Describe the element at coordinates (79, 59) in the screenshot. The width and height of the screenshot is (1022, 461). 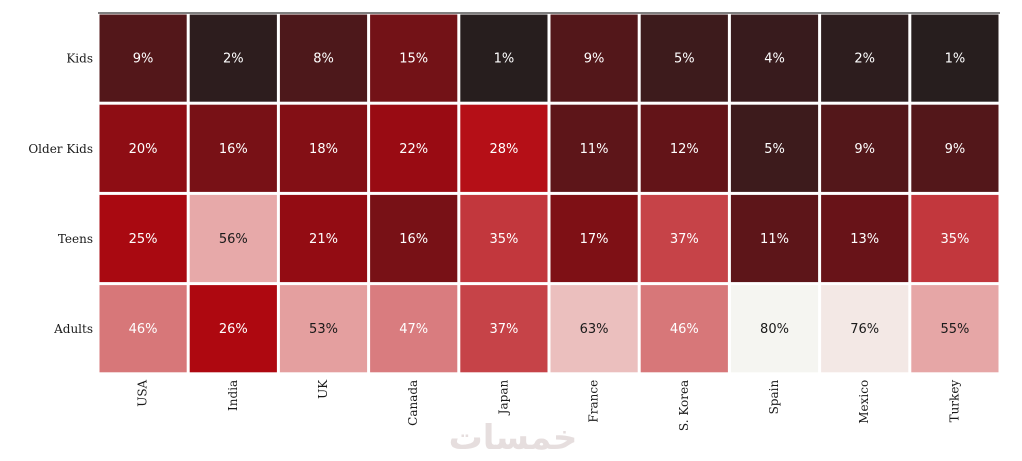
I see `row-label: Kids` at that location.